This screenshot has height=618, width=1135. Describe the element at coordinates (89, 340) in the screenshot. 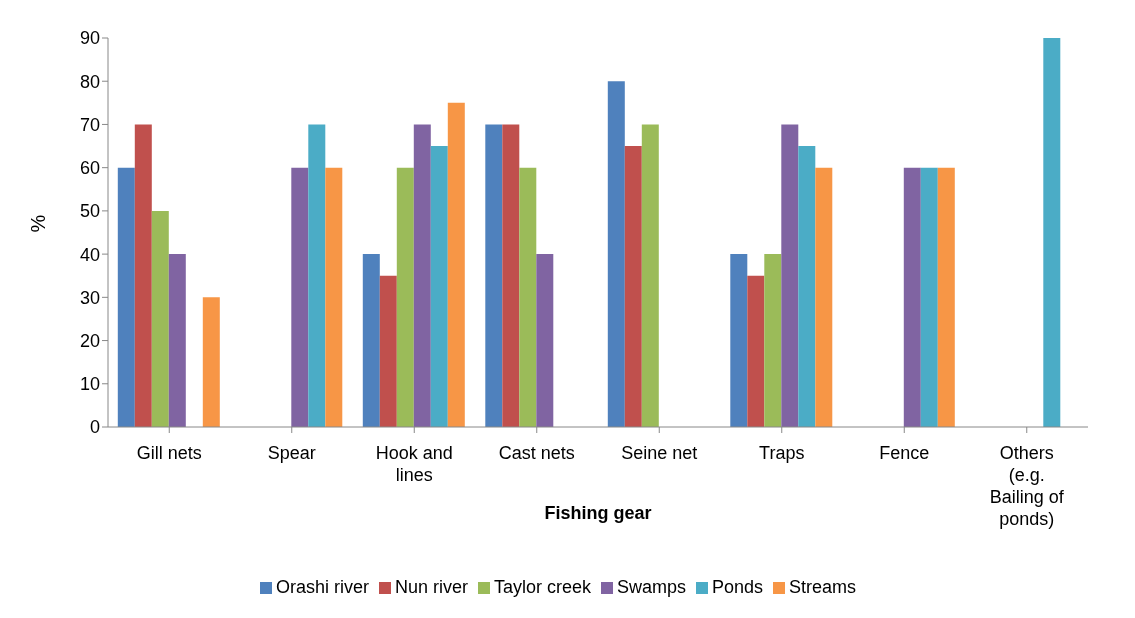

I see `y-tick-label: 20` at that location.